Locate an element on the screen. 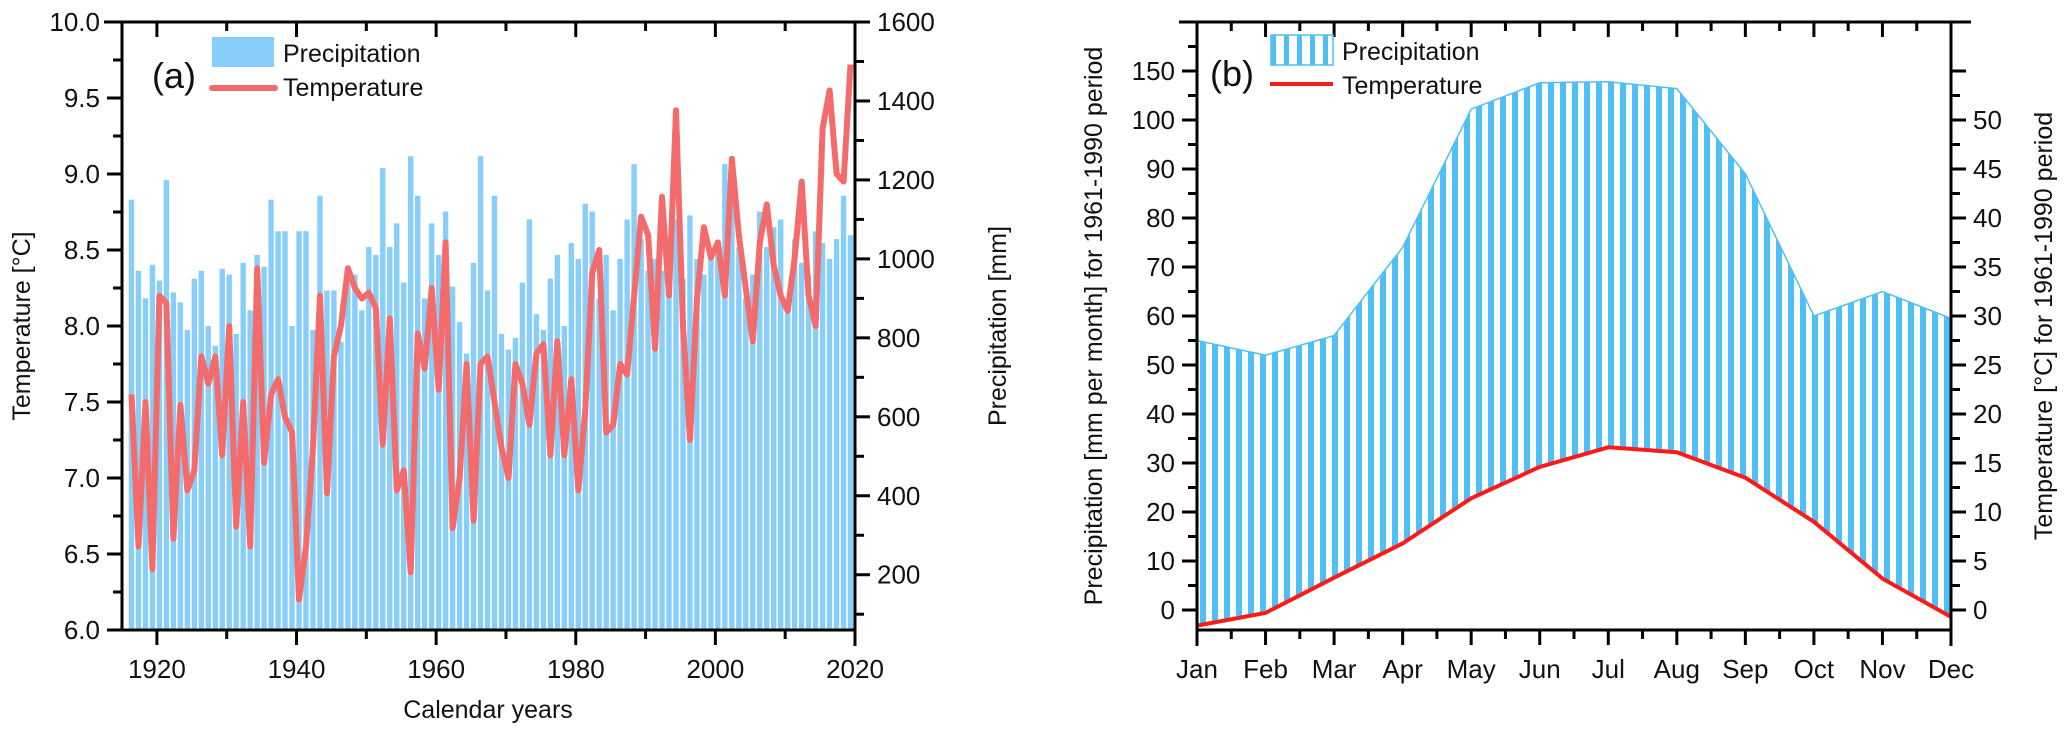  y-left-tick-label-b: 10 is located at coordinates (1160, 561).